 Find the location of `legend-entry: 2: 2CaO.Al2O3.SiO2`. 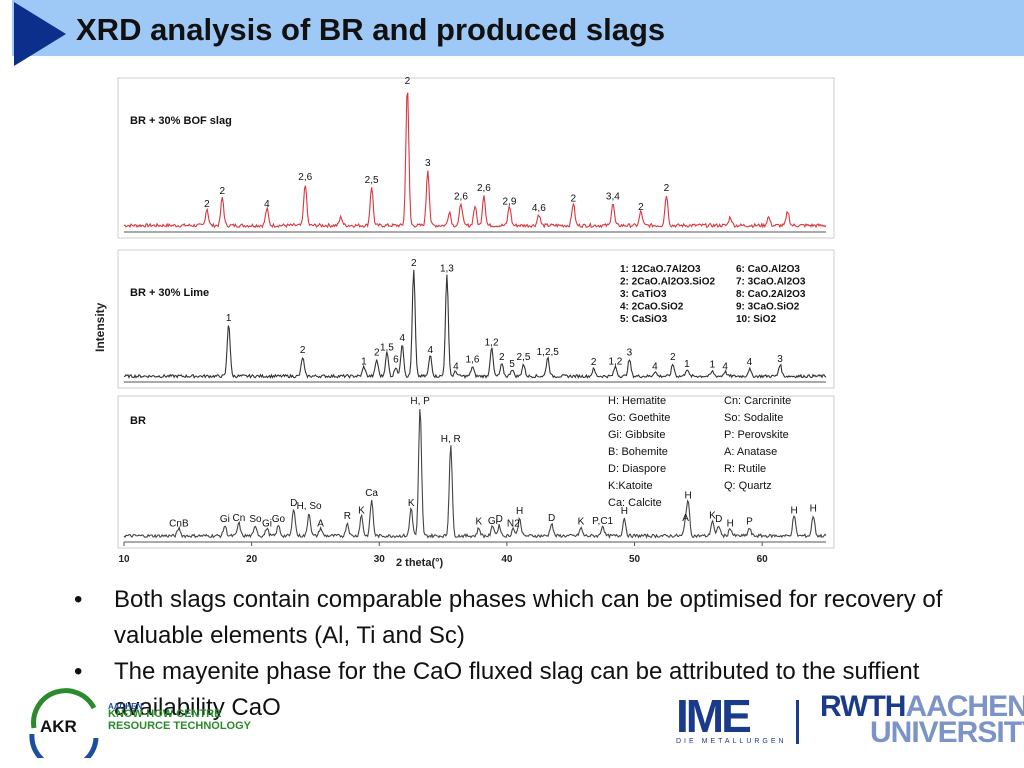

legend-entry: 2: 2CaO.Al2O3.SiO2 is located at coordinates (667, 282).